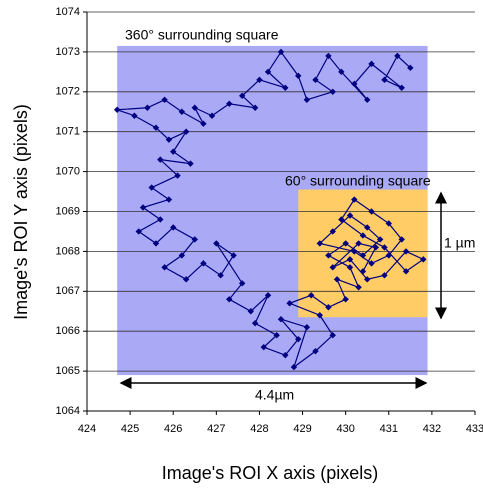 The width and height of the screenshot is (483, 489). Describe the element at coordinates (68, 291) in the screenshot. I see `y-tick-label: 1067` at that location.